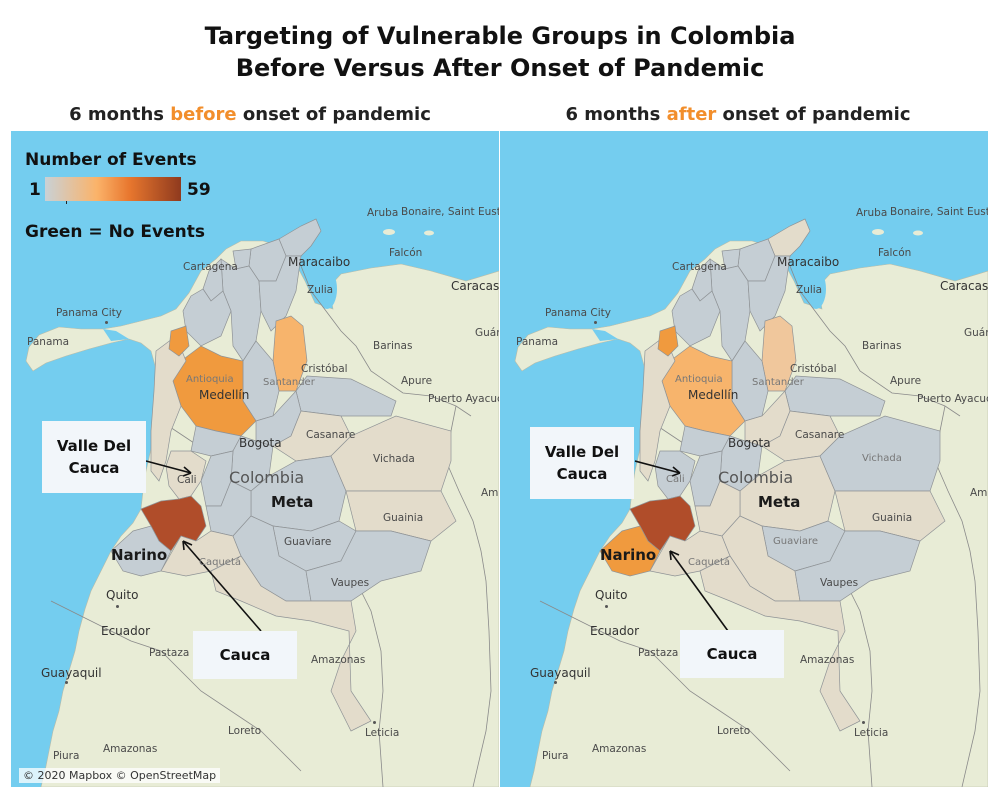 The image size is (1000, 800). I want to click on legend-title: Number of Events, so click(111, 160).